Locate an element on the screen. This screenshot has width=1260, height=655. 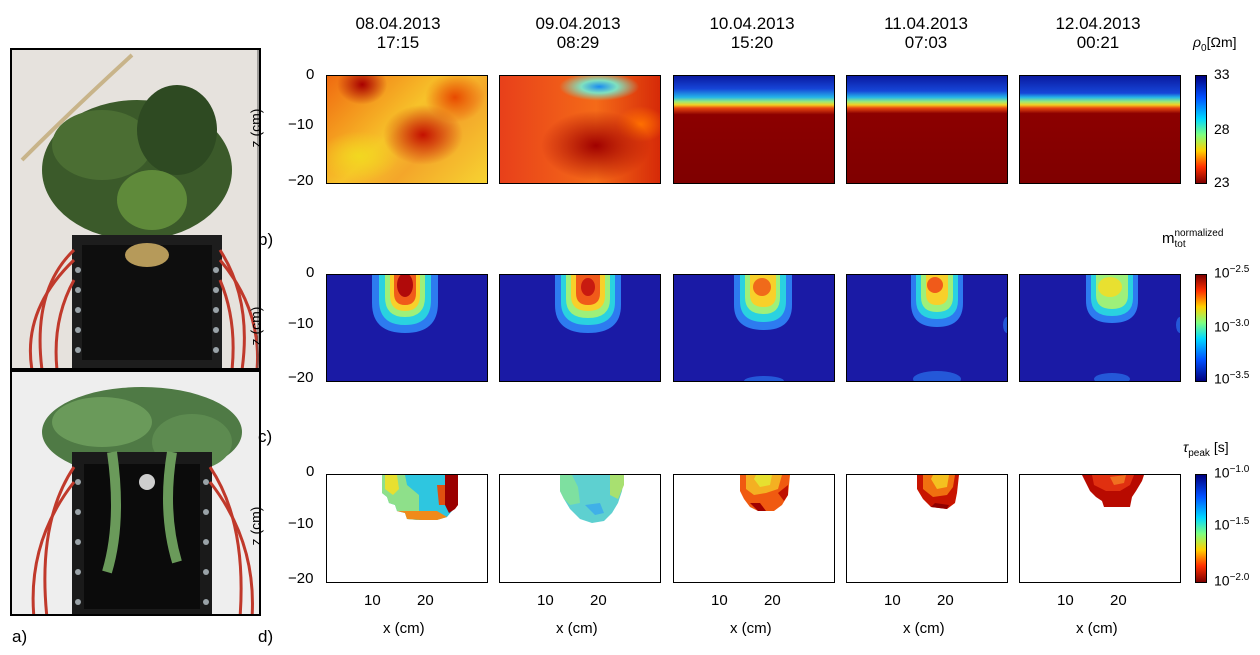
timestamp-4: 11.04.2013 07:03 is located at coordinates (926, 33).